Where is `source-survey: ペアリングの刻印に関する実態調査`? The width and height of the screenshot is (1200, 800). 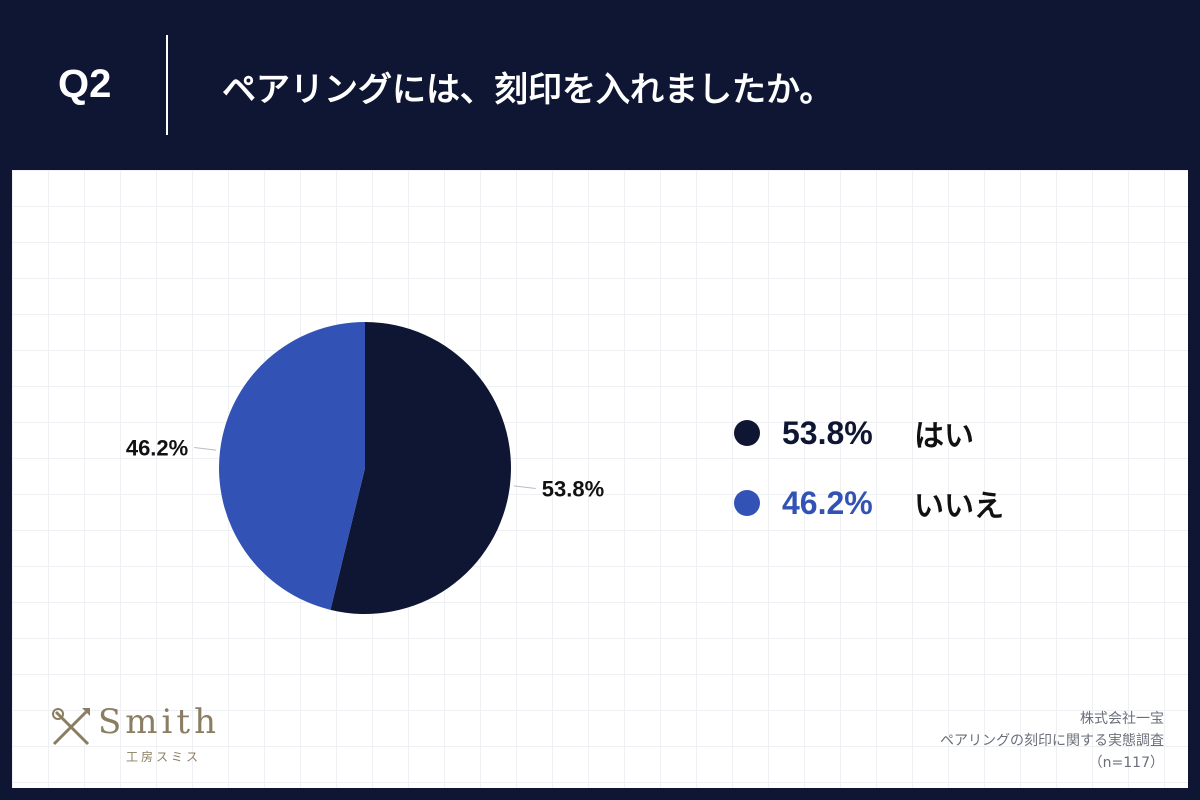
source-survey: ペアリングの刻印に関する実態調査 is located at coordinates (1052, 741).